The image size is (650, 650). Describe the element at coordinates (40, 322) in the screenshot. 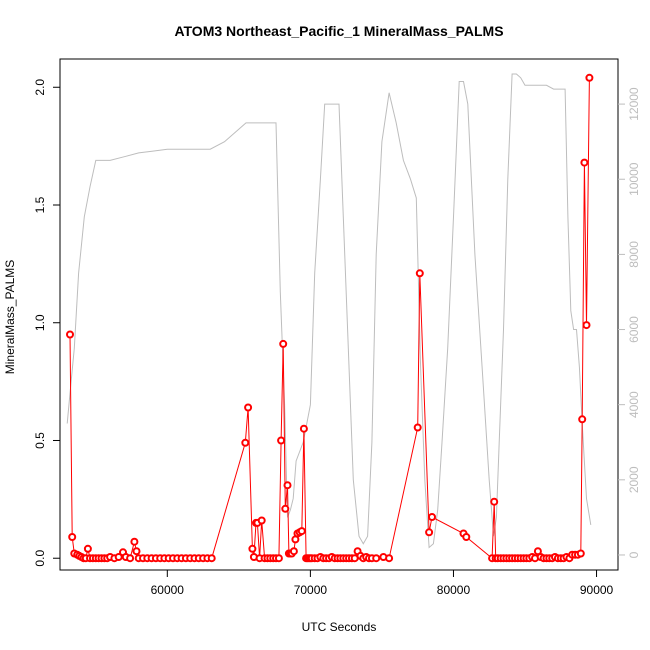

I see `y-tick-label: 1.0` at that location.